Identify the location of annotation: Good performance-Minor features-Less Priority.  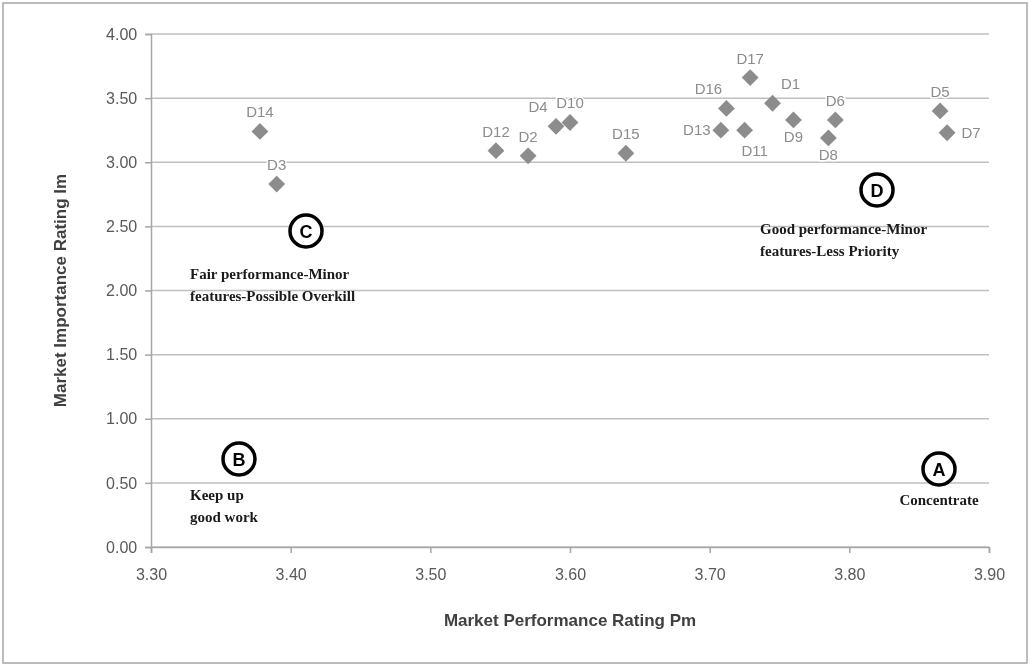
(844, 240).